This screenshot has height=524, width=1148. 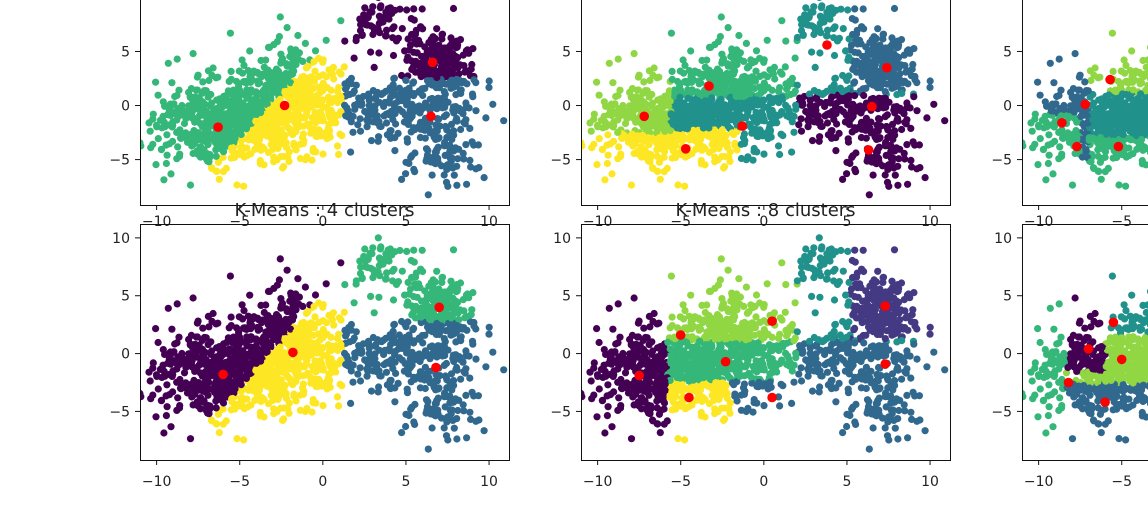 I want to click on x-tick-label: 0, so click(x=322, y=222).